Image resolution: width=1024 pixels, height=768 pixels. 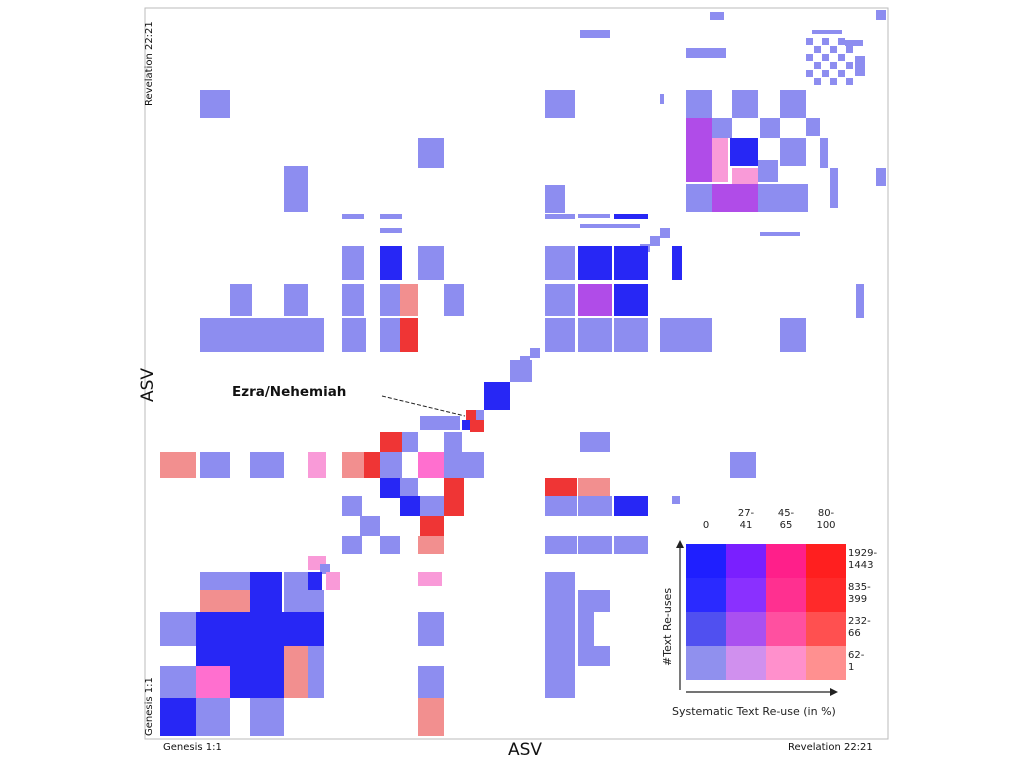 What do you see at coordinates (148, 384) in the screenshot?
I see `y-axis-title: ASV` at bounding box center [148, 384].